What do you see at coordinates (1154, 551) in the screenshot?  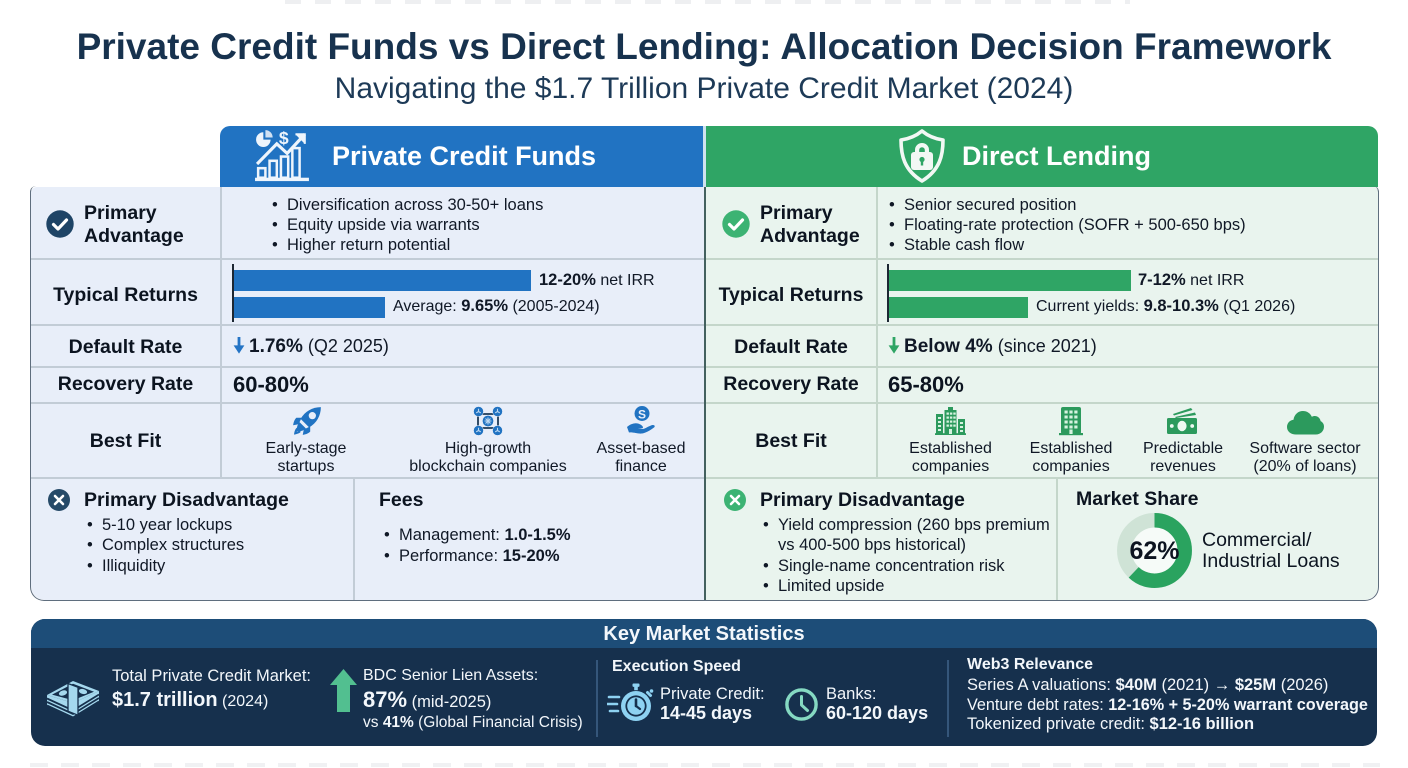 I see `svg-text: 62%` at bounding box center [1154, 551].